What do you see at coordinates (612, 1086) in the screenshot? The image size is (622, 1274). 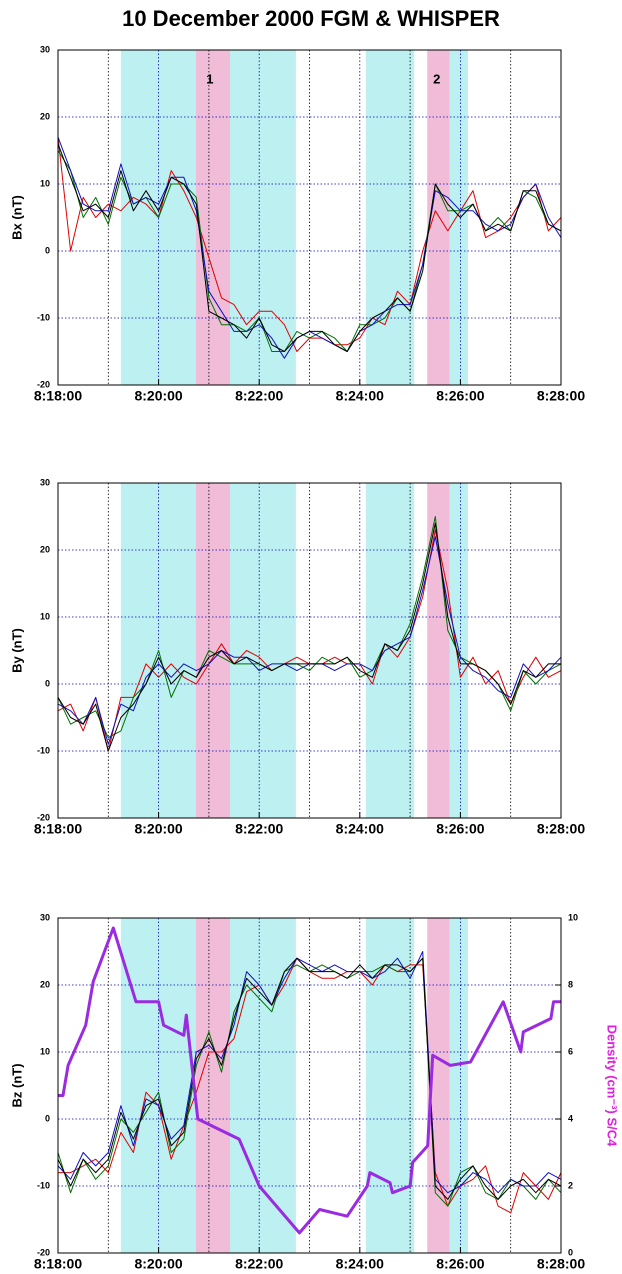 I see `y2-axis-label: Density (cm⁻³) S/C4` at bounding box center [612, 1086].